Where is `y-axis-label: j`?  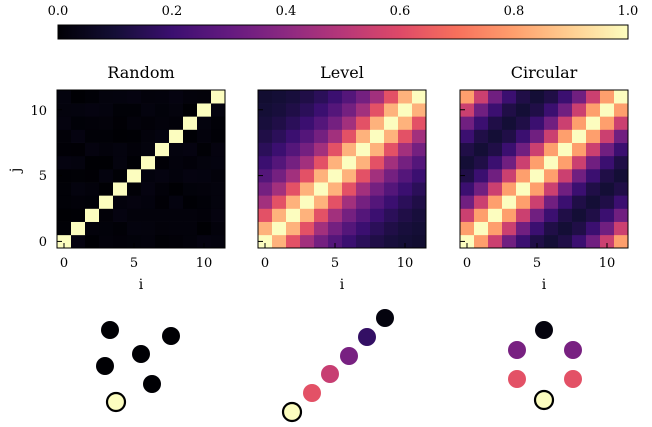 y-axis-label: j is located at coordinates (16, 171).